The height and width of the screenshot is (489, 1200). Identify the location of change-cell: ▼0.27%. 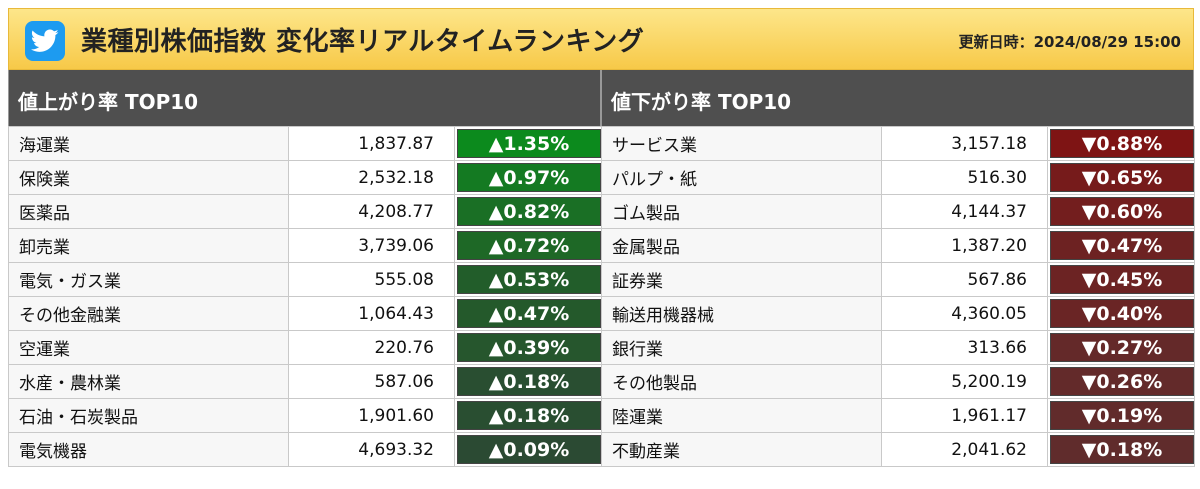
(1121, 347).